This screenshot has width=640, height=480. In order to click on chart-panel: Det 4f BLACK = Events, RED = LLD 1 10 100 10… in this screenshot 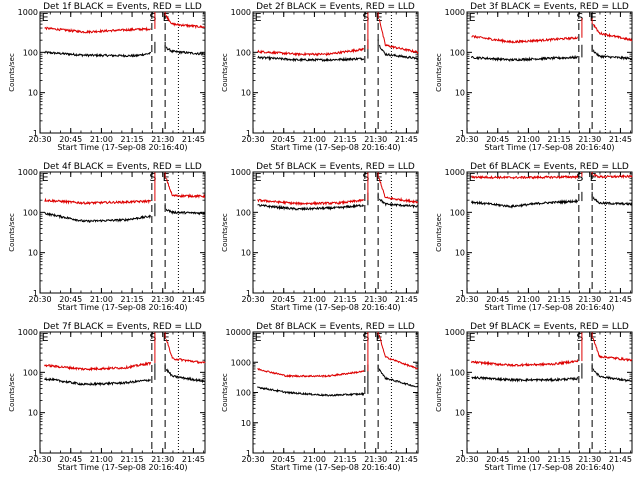, I will do `click(107, 237)`.